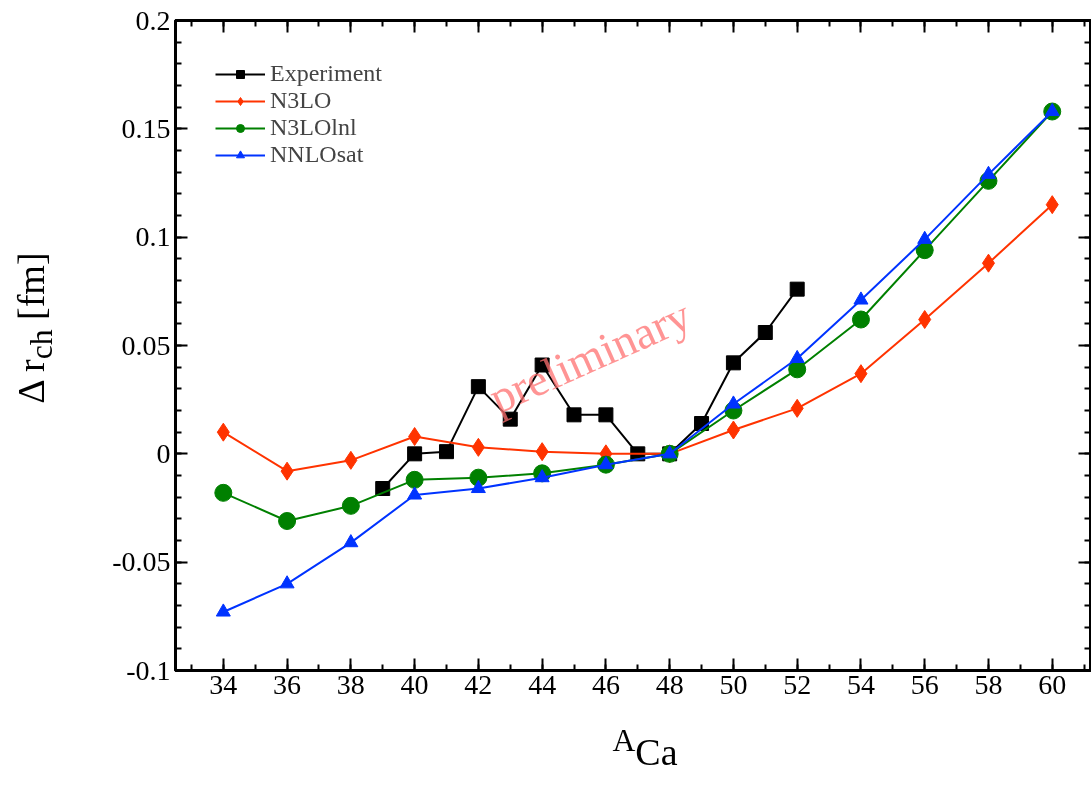 The image size is (1091, 793). I want to click on x-tick-label: 52, so click(797, 684).